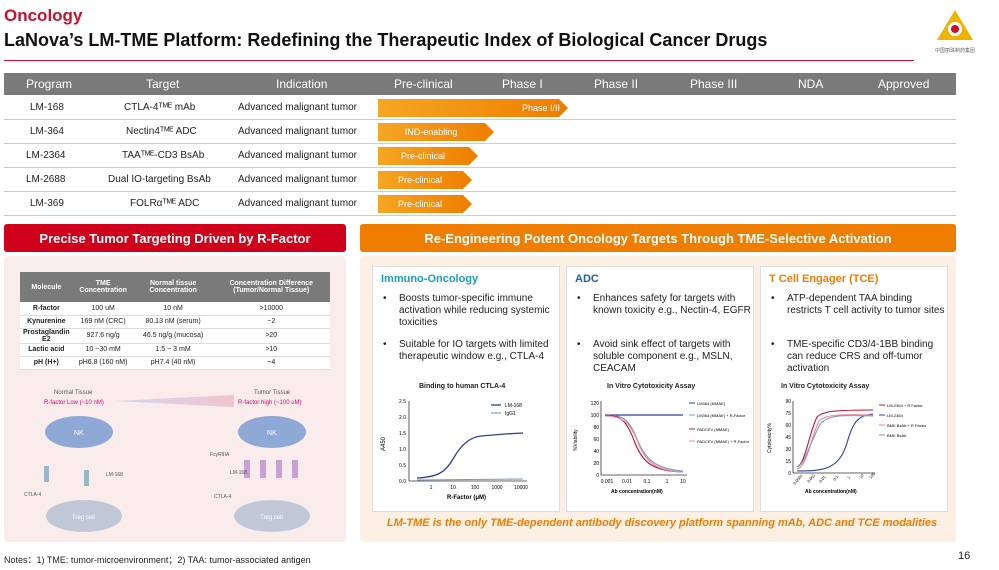 This screenshot has height=570, width=999. Describe the element at coordinates (955, 25) in the screenshot. I see `triangle-logo-icon` at that location.